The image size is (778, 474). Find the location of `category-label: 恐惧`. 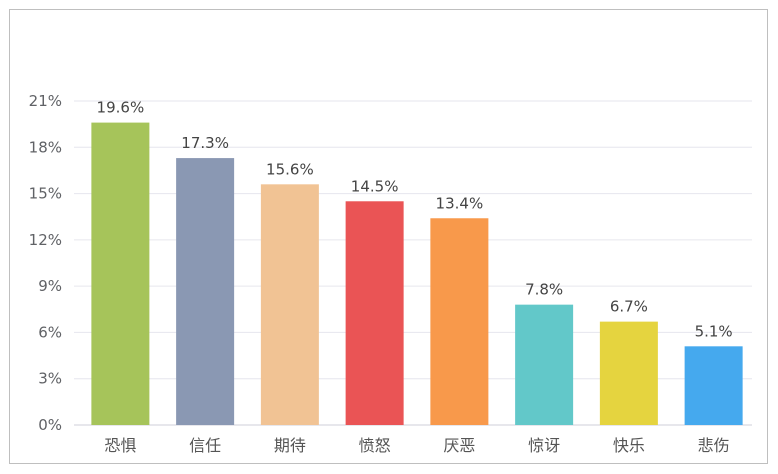

category-label: 恐惧 is located at coordinates (120, 445).